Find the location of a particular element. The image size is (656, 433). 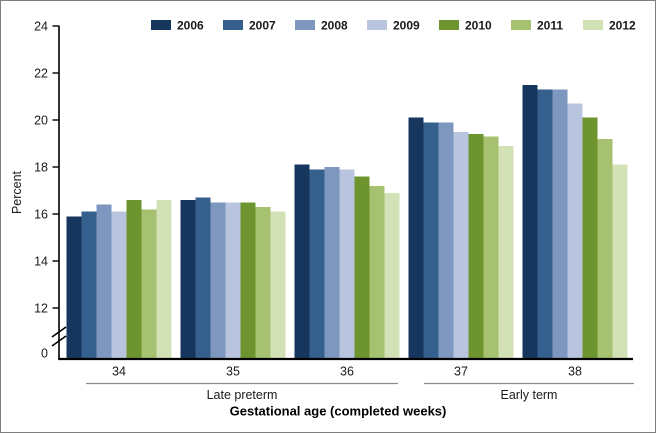

y-ticks: 0 12 14 16 18 20 22 24 is located at coordinates (46, 190).